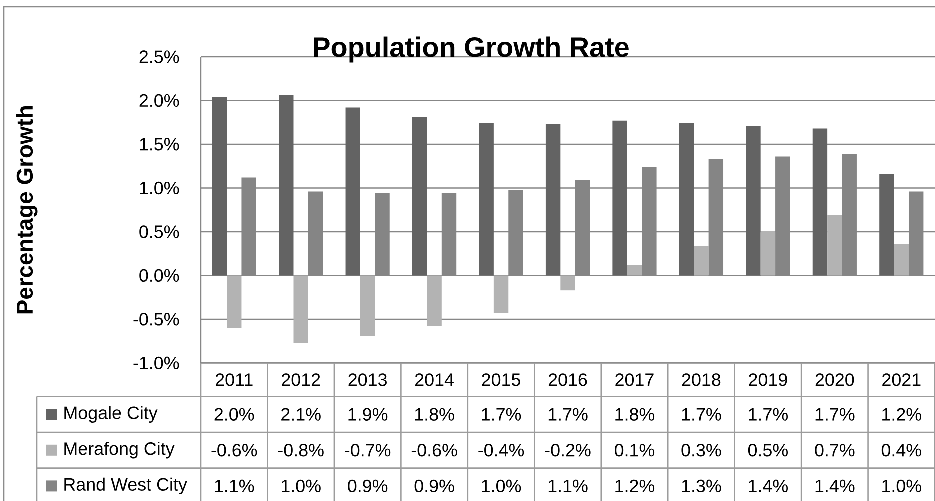  Describe the element at coordinates (901, 380) in the screenshot. I see `x-tick-label: 2021` at that location.